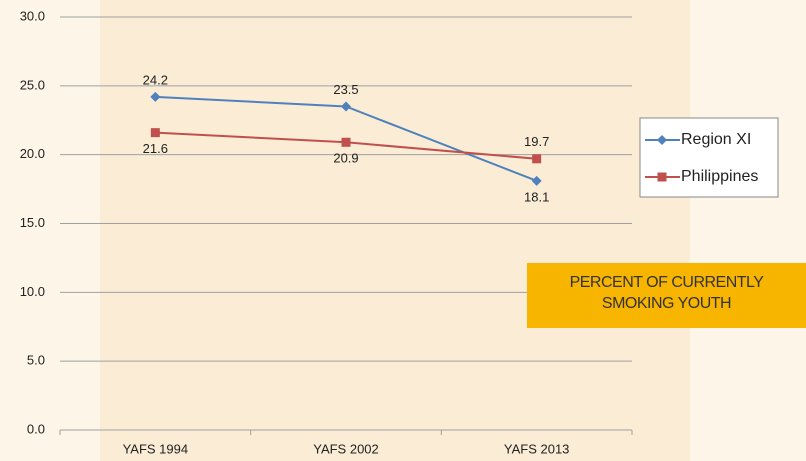 The width and height of the screenshot is (806, 461). I want to click on legend-label: Region XI, so click(716, 139).